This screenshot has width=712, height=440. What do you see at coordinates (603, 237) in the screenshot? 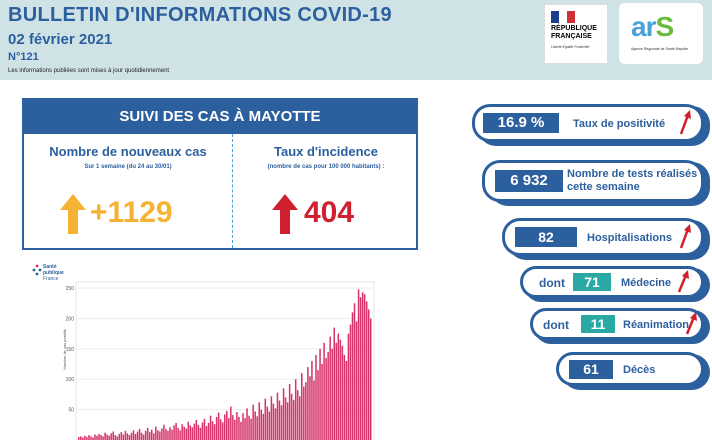
I see `hospitalisations-pill: 82 Hospitalisations` at bounding box center [603, 237].